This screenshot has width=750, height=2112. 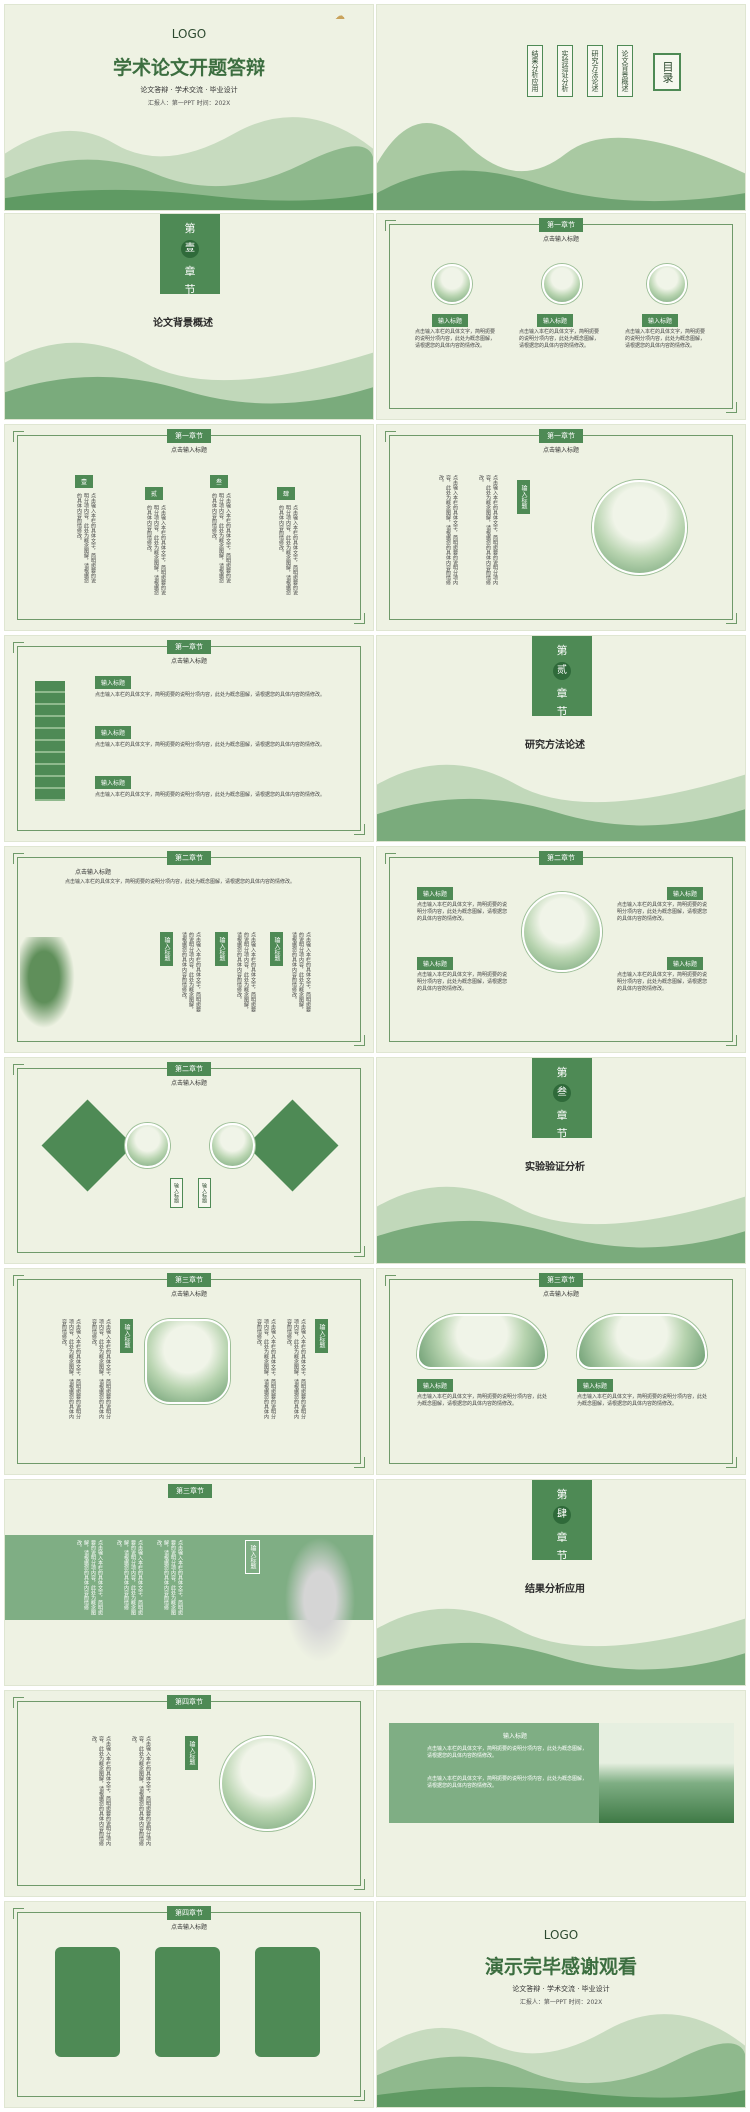 I want to click on quatrefoil-image, so click(x=187, y=1361).